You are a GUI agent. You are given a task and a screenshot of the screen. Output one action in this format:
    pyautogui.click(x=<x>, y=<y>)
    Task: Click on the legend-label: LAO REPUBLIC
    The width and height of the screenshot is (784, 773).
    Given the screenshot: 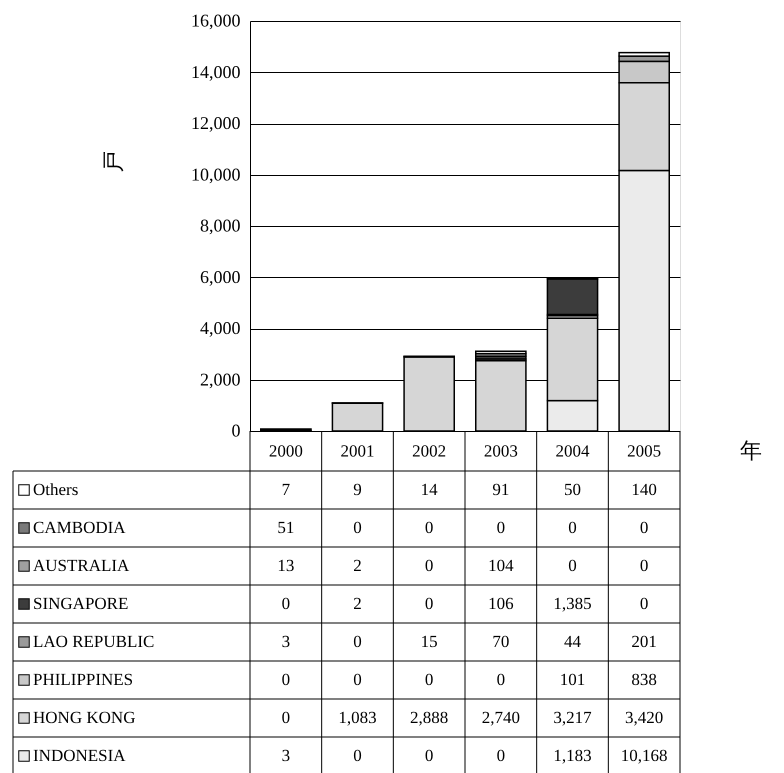 What is the action you would take?
    pyautogui.click(x=93, y=641)
    